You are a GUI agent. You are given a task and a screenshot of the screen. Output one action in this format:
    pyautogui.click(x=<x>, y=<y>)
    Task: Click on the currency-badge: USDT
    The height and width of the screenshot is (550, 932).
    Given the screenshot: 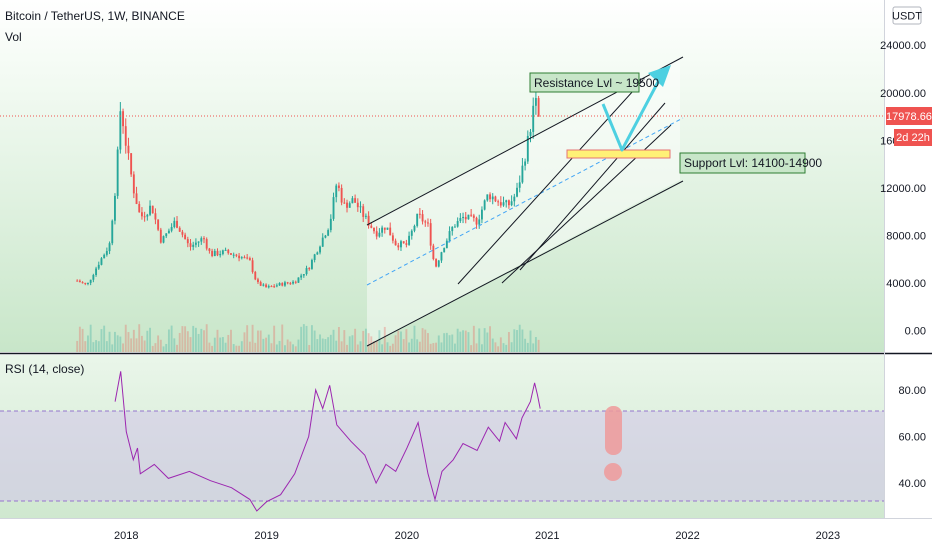 What is the action you would take?
    pyautogui.click(x=907, y=15)
    